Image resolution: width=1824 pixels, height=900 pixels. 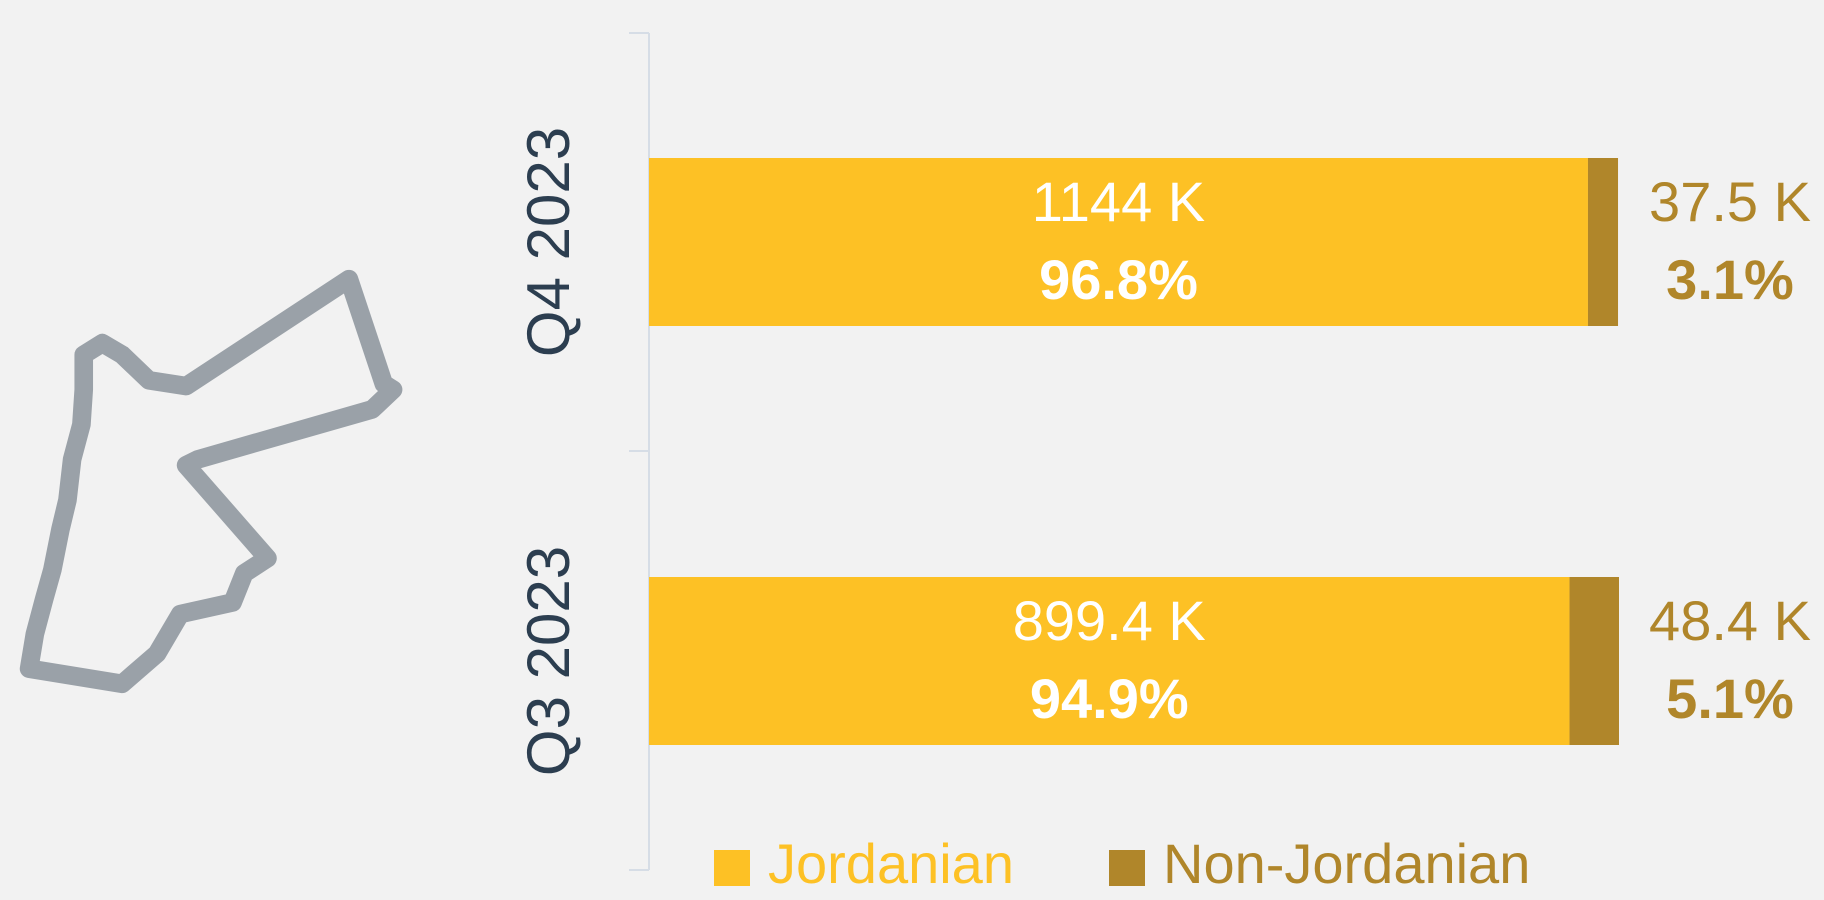 I want to click on count-label: 37.5 K, so click(x=1730, y=201).